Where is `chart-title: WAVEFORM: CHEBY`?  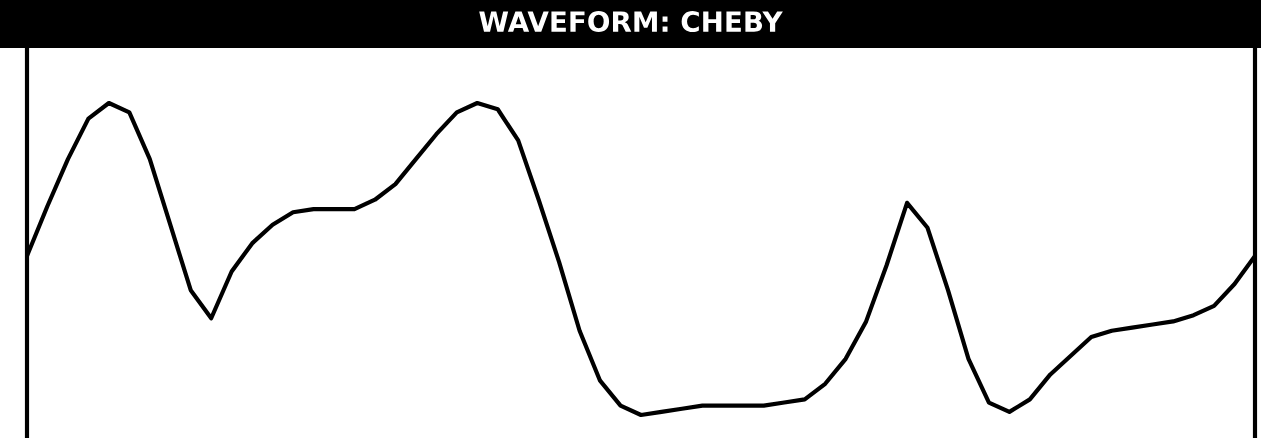 chart-title: WAVEFORM: CHEBY is located at coordinates (631, 22).